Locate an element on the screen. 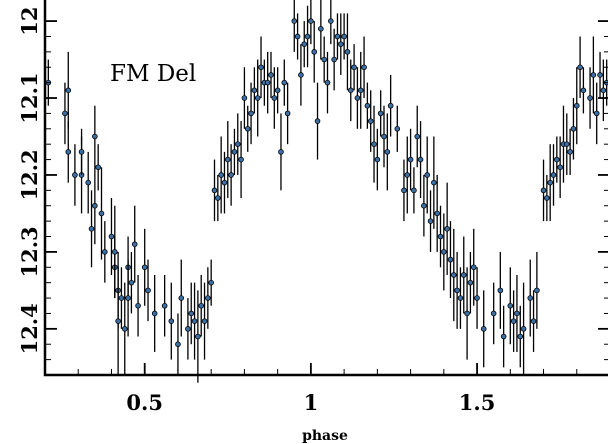 The image size is (608, 444). x-axis-label: phase is located at coordinates (325, 436).